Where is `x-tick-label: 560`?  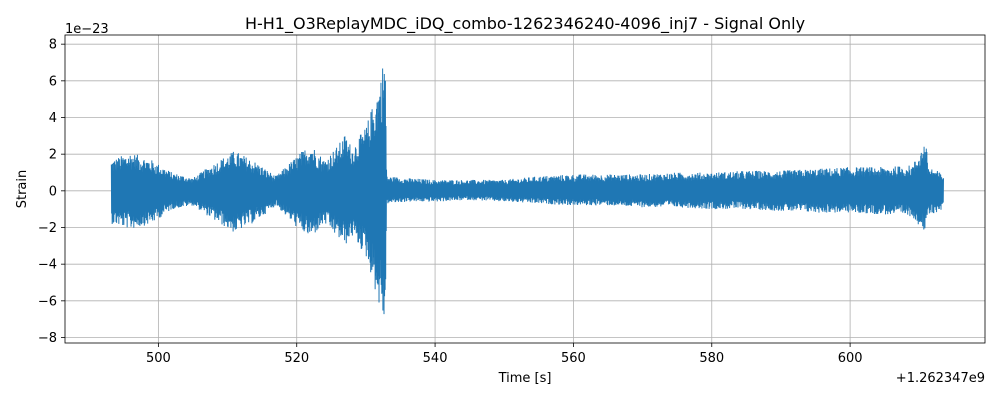 x-tick-label: 560 is located at coordinates (573, 358).